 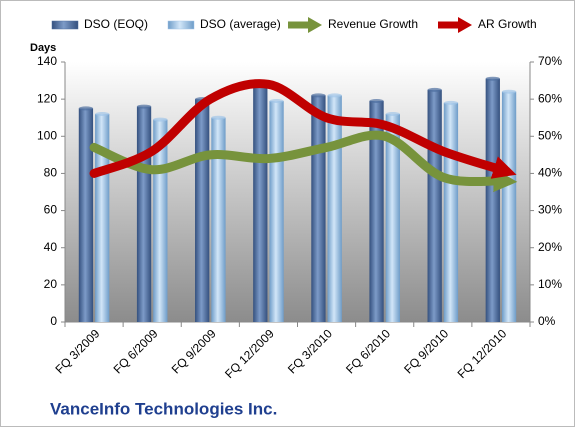 I want to click on y2-tick-label: 70%, so click(x=550, y=61).